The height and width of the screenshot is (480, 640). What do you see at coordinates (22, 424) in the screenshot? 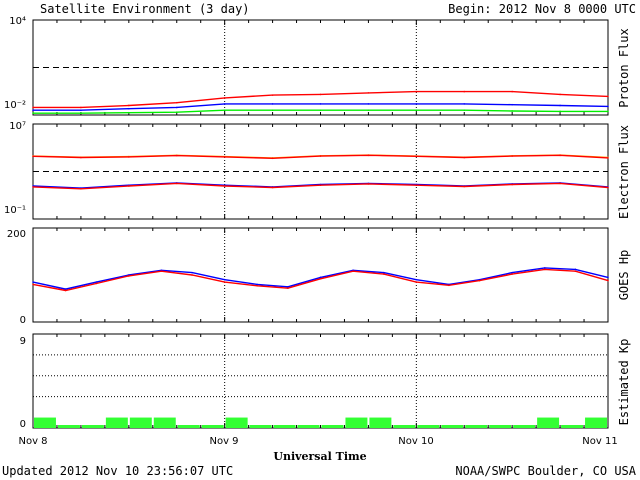
I see `kp-ytick-bottom: 0` at bounding box center [22, 424].